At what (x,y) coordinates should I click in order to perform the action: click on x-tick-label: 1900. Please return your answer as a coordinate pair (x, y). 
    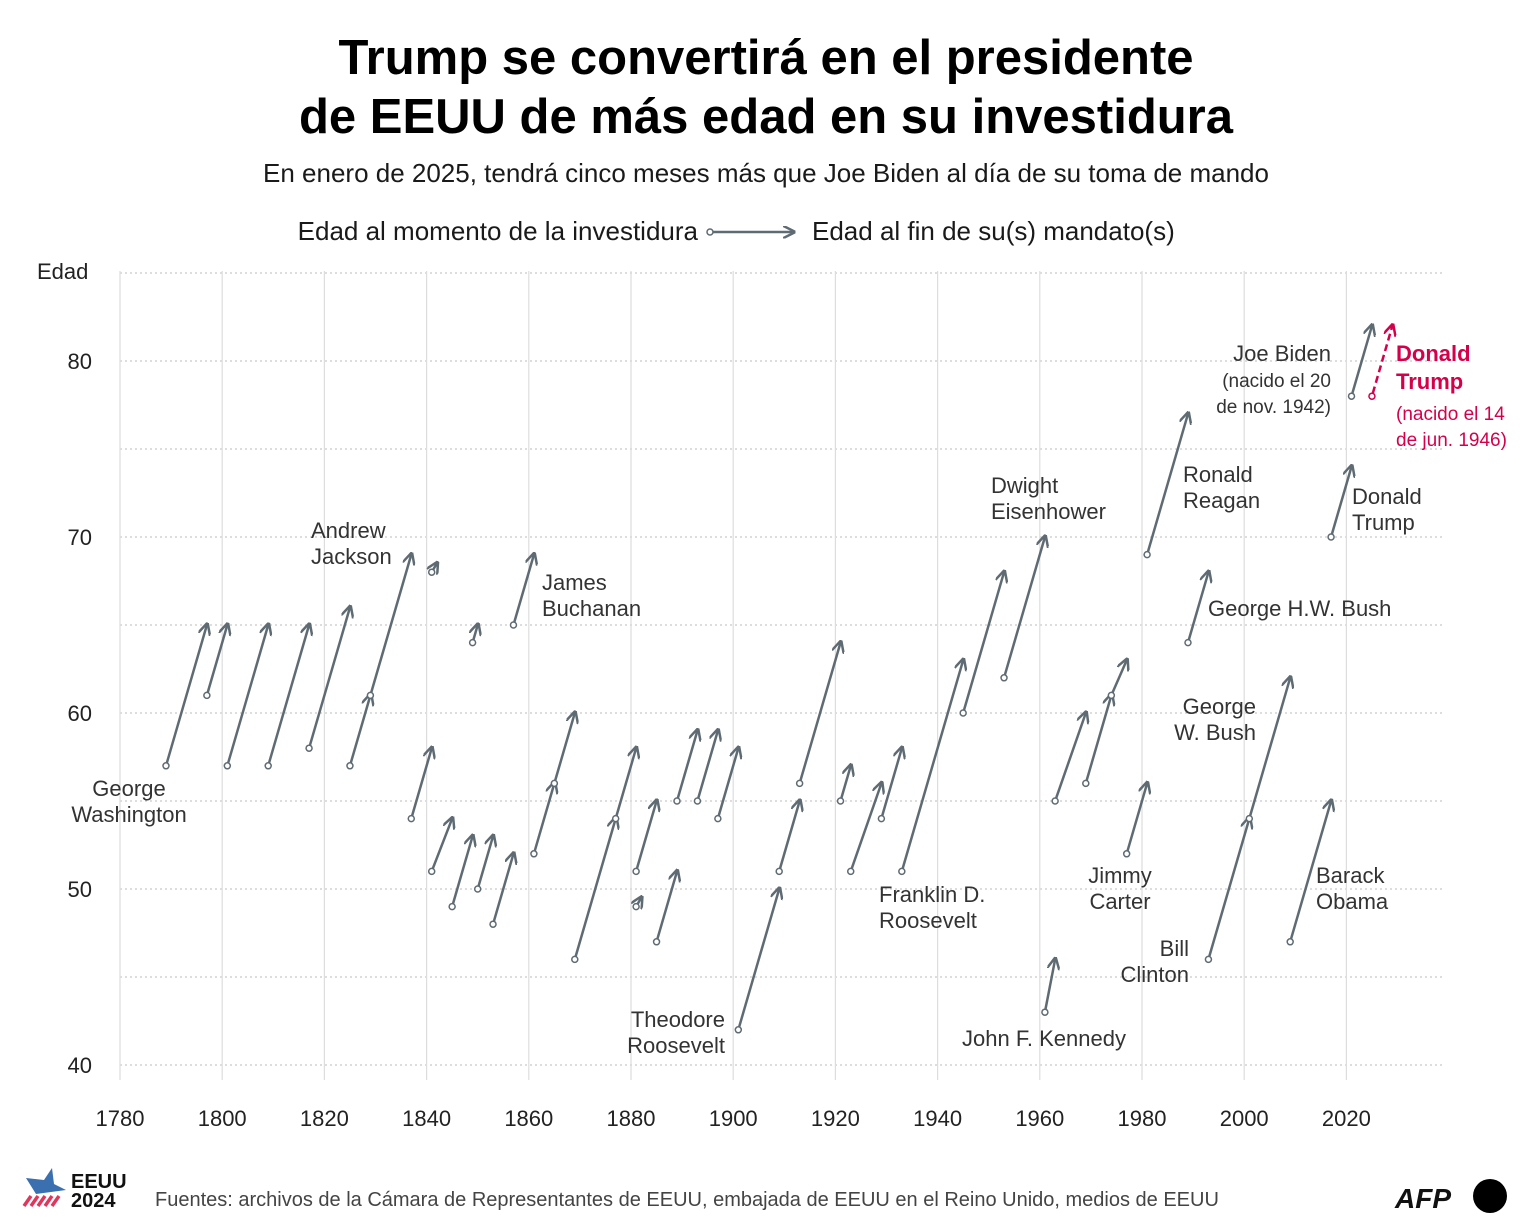
    Looking at the image, I should click on (733, 1118).